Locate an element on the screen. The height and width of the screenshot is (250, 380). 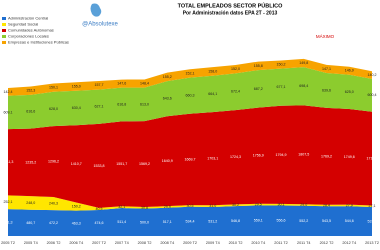
data-label: 472,2 is located at coordinates (53, 223).